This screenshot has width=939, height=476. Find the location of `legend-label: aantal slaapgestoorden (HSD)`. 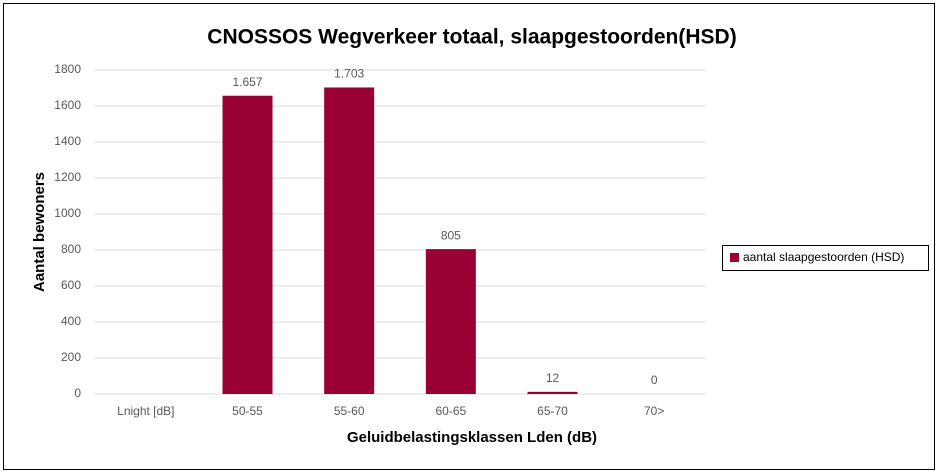

legend-label: aantal slaapgestoorden (HSD) is located at coordinates (823, 257).